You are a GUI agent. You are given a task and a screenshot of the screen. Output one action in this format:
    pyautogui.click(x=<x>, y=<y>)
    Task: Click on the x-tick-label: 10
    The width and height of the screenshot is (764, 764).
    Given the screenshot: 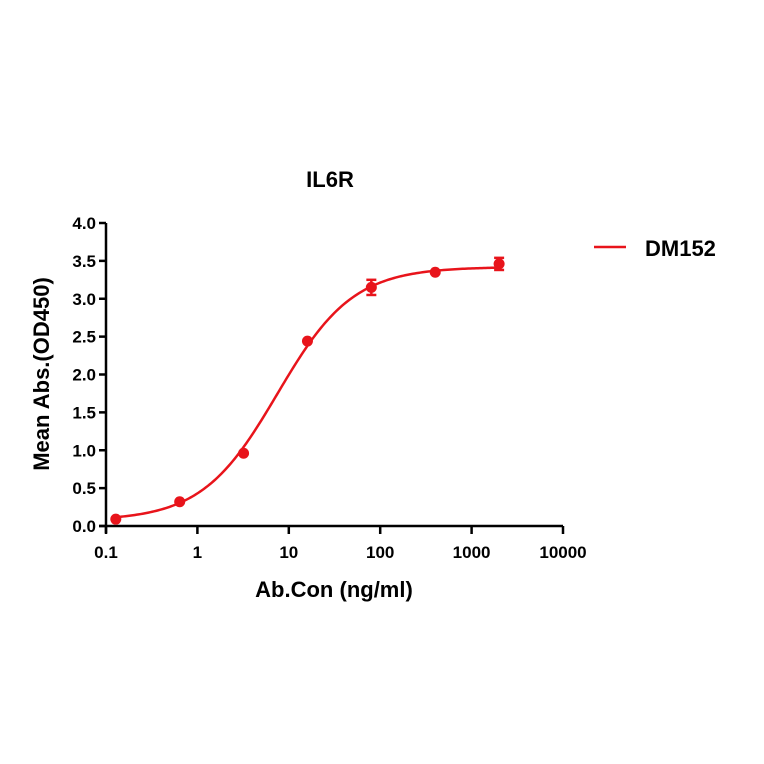 What is the action you would take?
    pyautogui.click(x=288, y=552)
    